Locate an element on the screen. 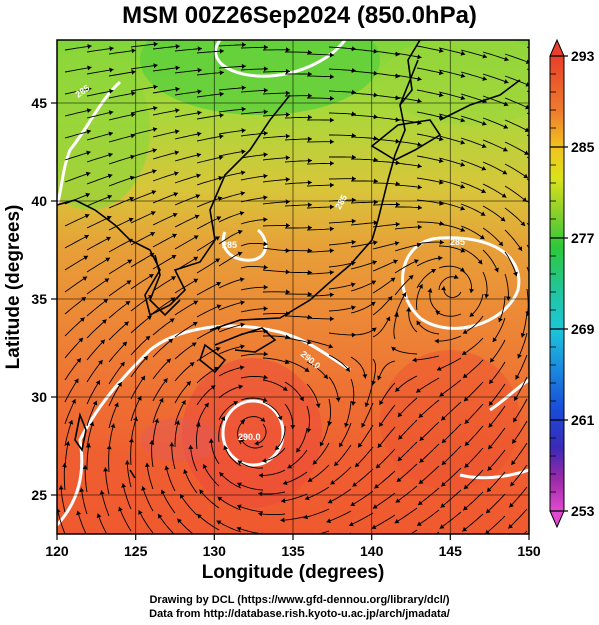  contour-label: 285 is located at coordinates (229, 245).